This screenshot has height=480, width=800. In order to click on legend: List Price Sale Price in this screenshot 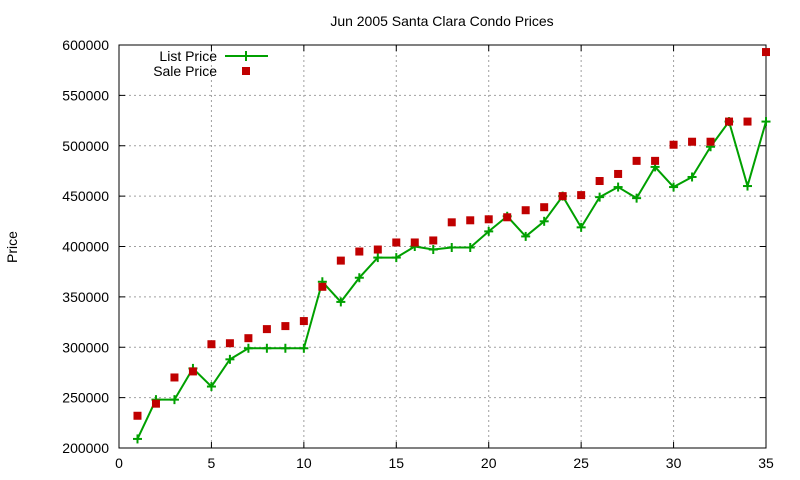, I will do `click(210, 63)`.